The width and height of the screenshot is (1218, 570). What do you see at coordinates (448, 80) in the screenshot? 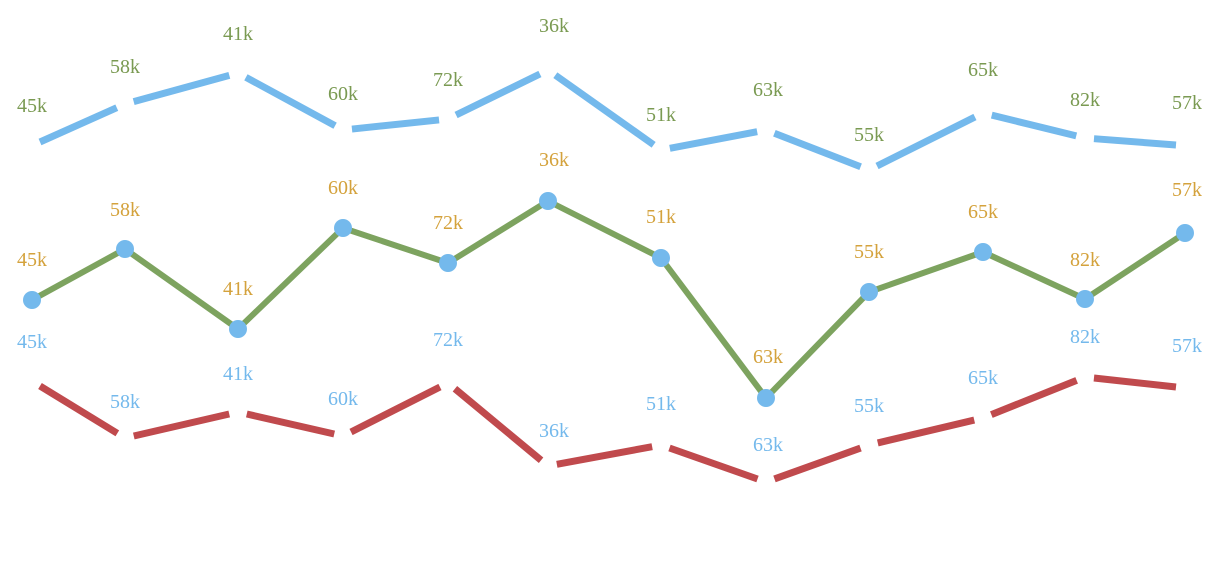
I see `series-1-data-label: 72k` at bounding box center [448, 80].